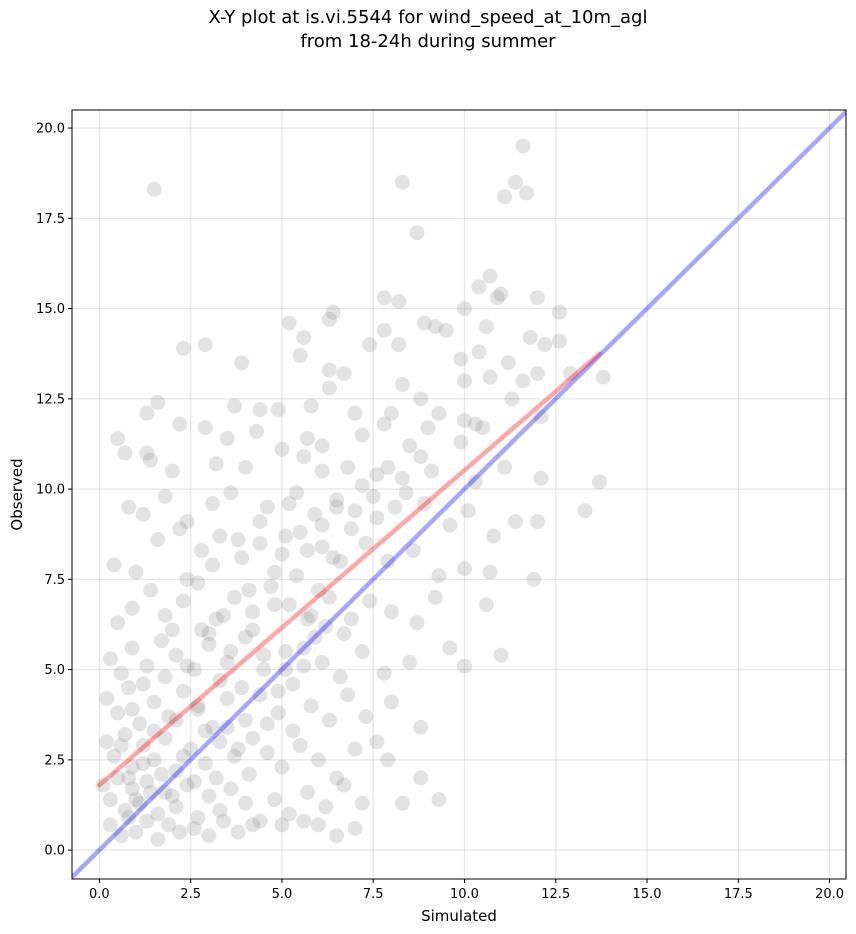 The height and width of the screenshot is (934, 856). What do you see at coordinates (99, 894) in the screenshot?
I see `x-tick-label: 0.0` at bounding box center [99, 894].